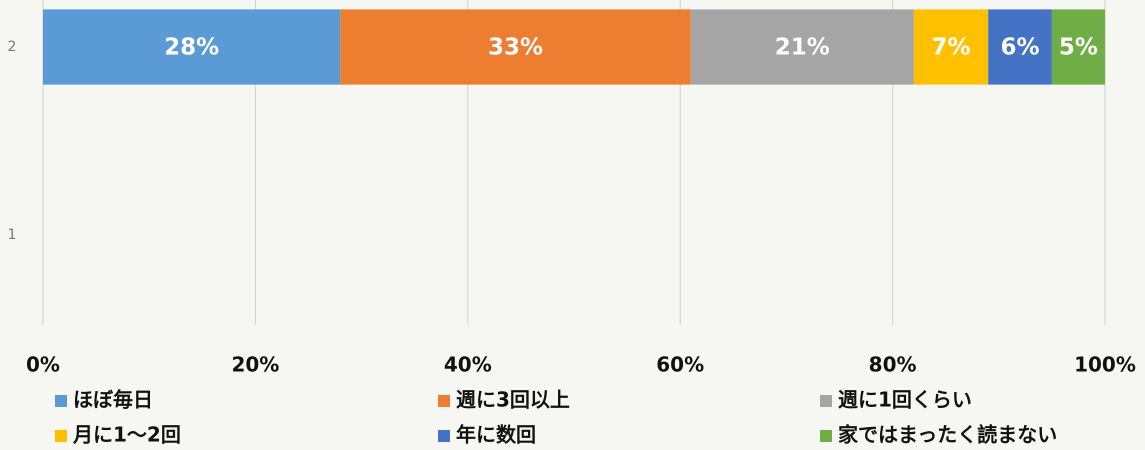 This screenshot has height=450, width=1145. What do you see at coordinates (893, 365) in the screenshot?
I see `x-tick-label: 80%` at bounding box center [893, 365].